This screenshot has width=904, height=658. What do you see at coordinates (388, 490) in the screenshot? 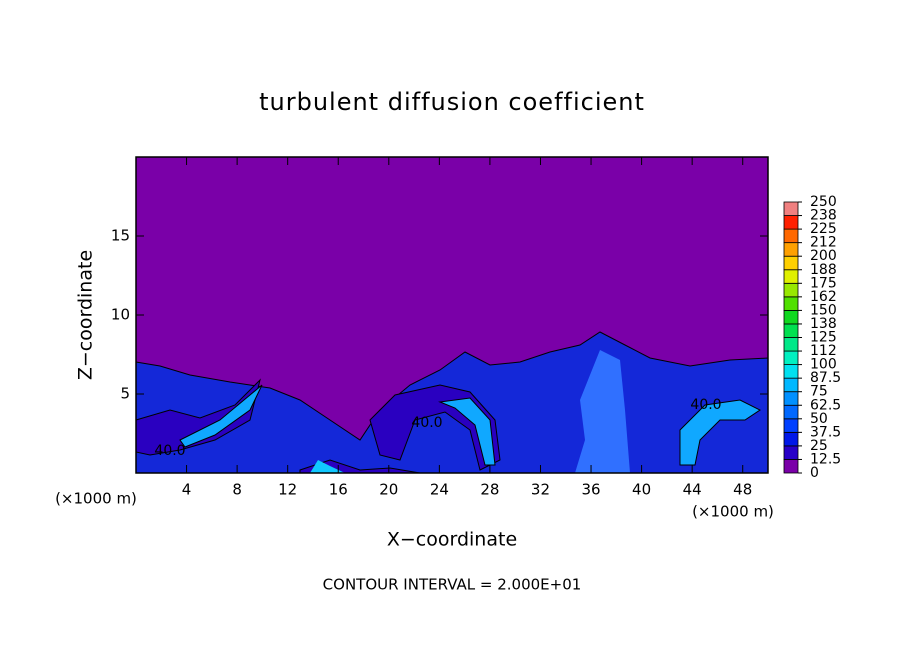
I see `x-tick-label: 20` at bounding box center [388, 490].